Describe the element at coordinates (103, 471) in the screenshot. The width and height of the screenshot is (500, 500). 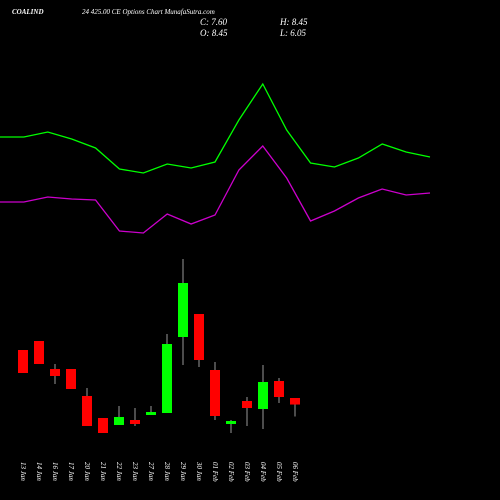
I see `x-tick-label: 21 Jan` at that location.